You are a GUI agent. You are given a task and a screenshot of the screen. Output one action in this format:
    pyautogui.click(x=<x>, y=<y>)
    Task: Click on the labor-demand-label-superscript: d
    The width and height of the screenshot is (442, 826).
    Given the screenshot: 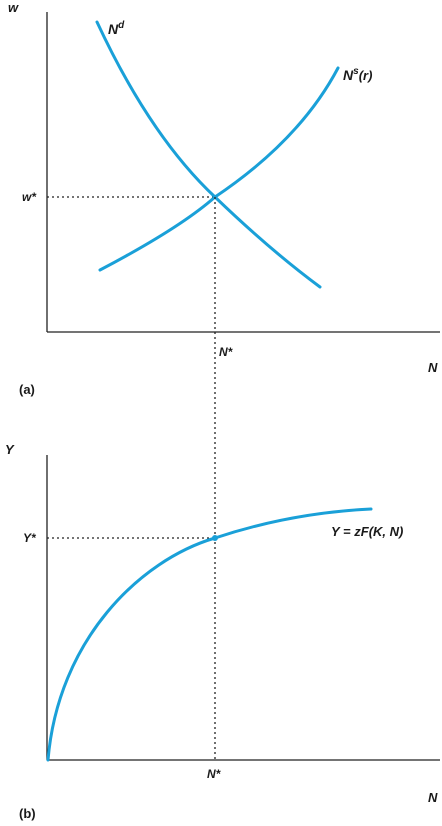 What is the action you would take?
    pyautogui.click(x=121, y=25)
    